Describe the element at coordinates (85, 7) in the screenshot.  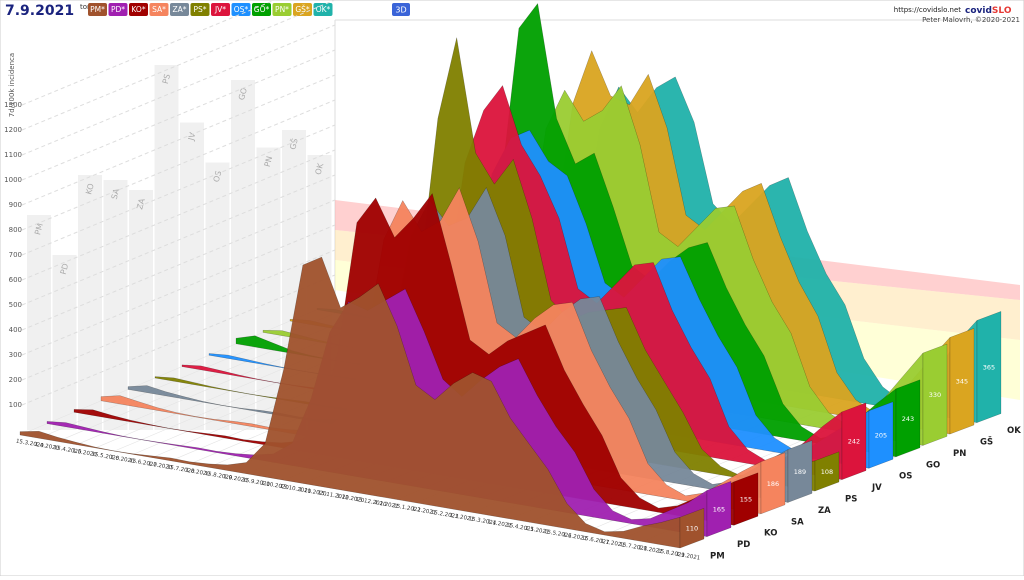
I see `weekday: tor` at that location.